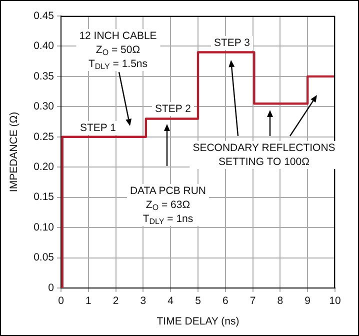 This screenshot has width=359, height=336. I want to click on x-tick-label: 9, so click(307, 301).